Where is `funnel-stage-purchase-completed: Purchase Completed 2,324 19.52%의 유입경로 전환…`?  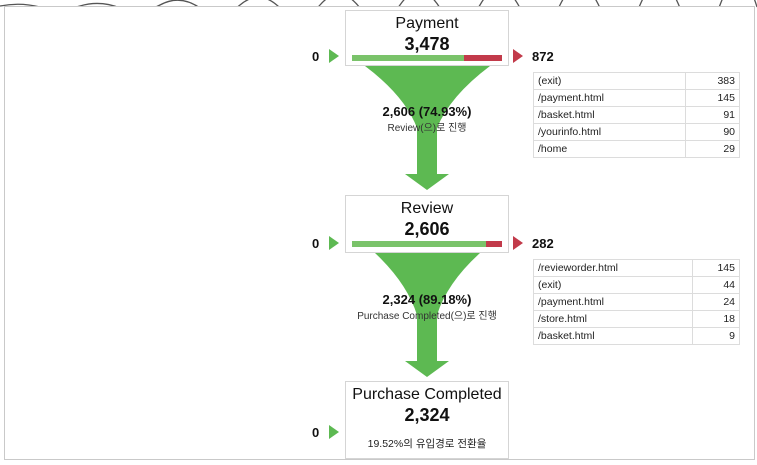 funnel-stage-purchase-completed: Purchase Completed 2,324 19.52%의 유입경로 전환… is located at coordinates (427, 420).